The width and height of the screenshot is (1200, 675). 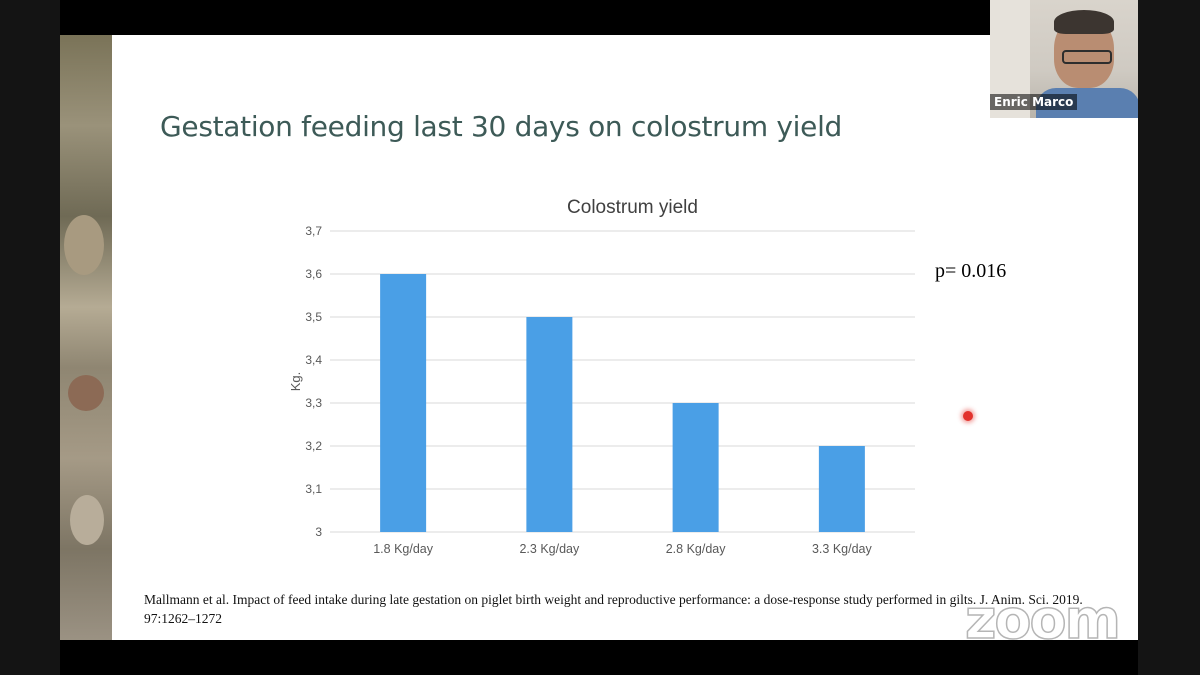 What do you see at coordinates (313, 489) in the screenshot?
I see `y-tick-label: 3,1` at bounding box center [313, 489].